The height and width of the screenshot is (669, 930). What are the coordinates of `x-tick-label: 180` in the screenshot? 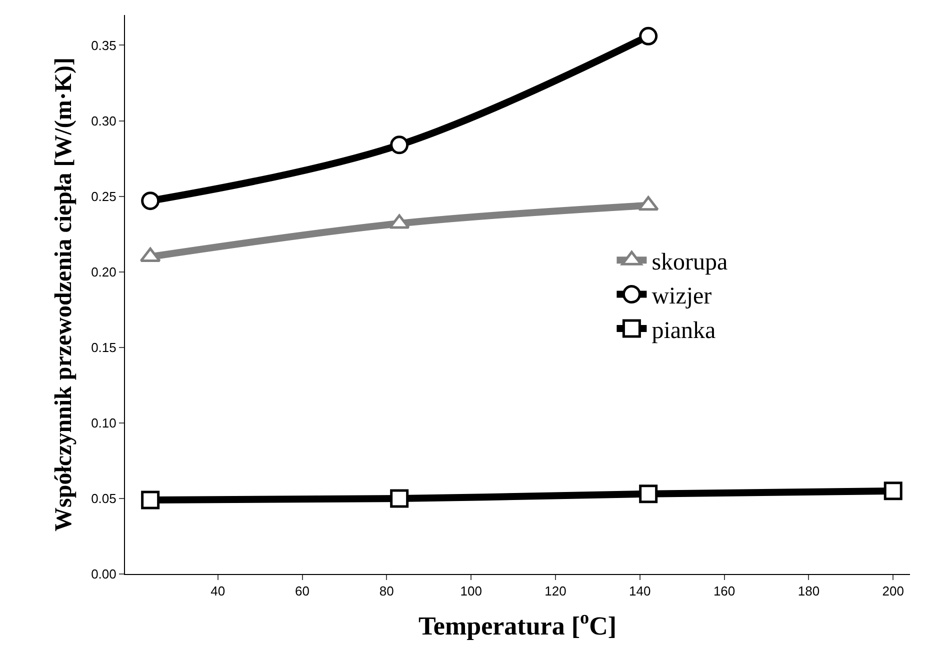 It's located at (809, 591).